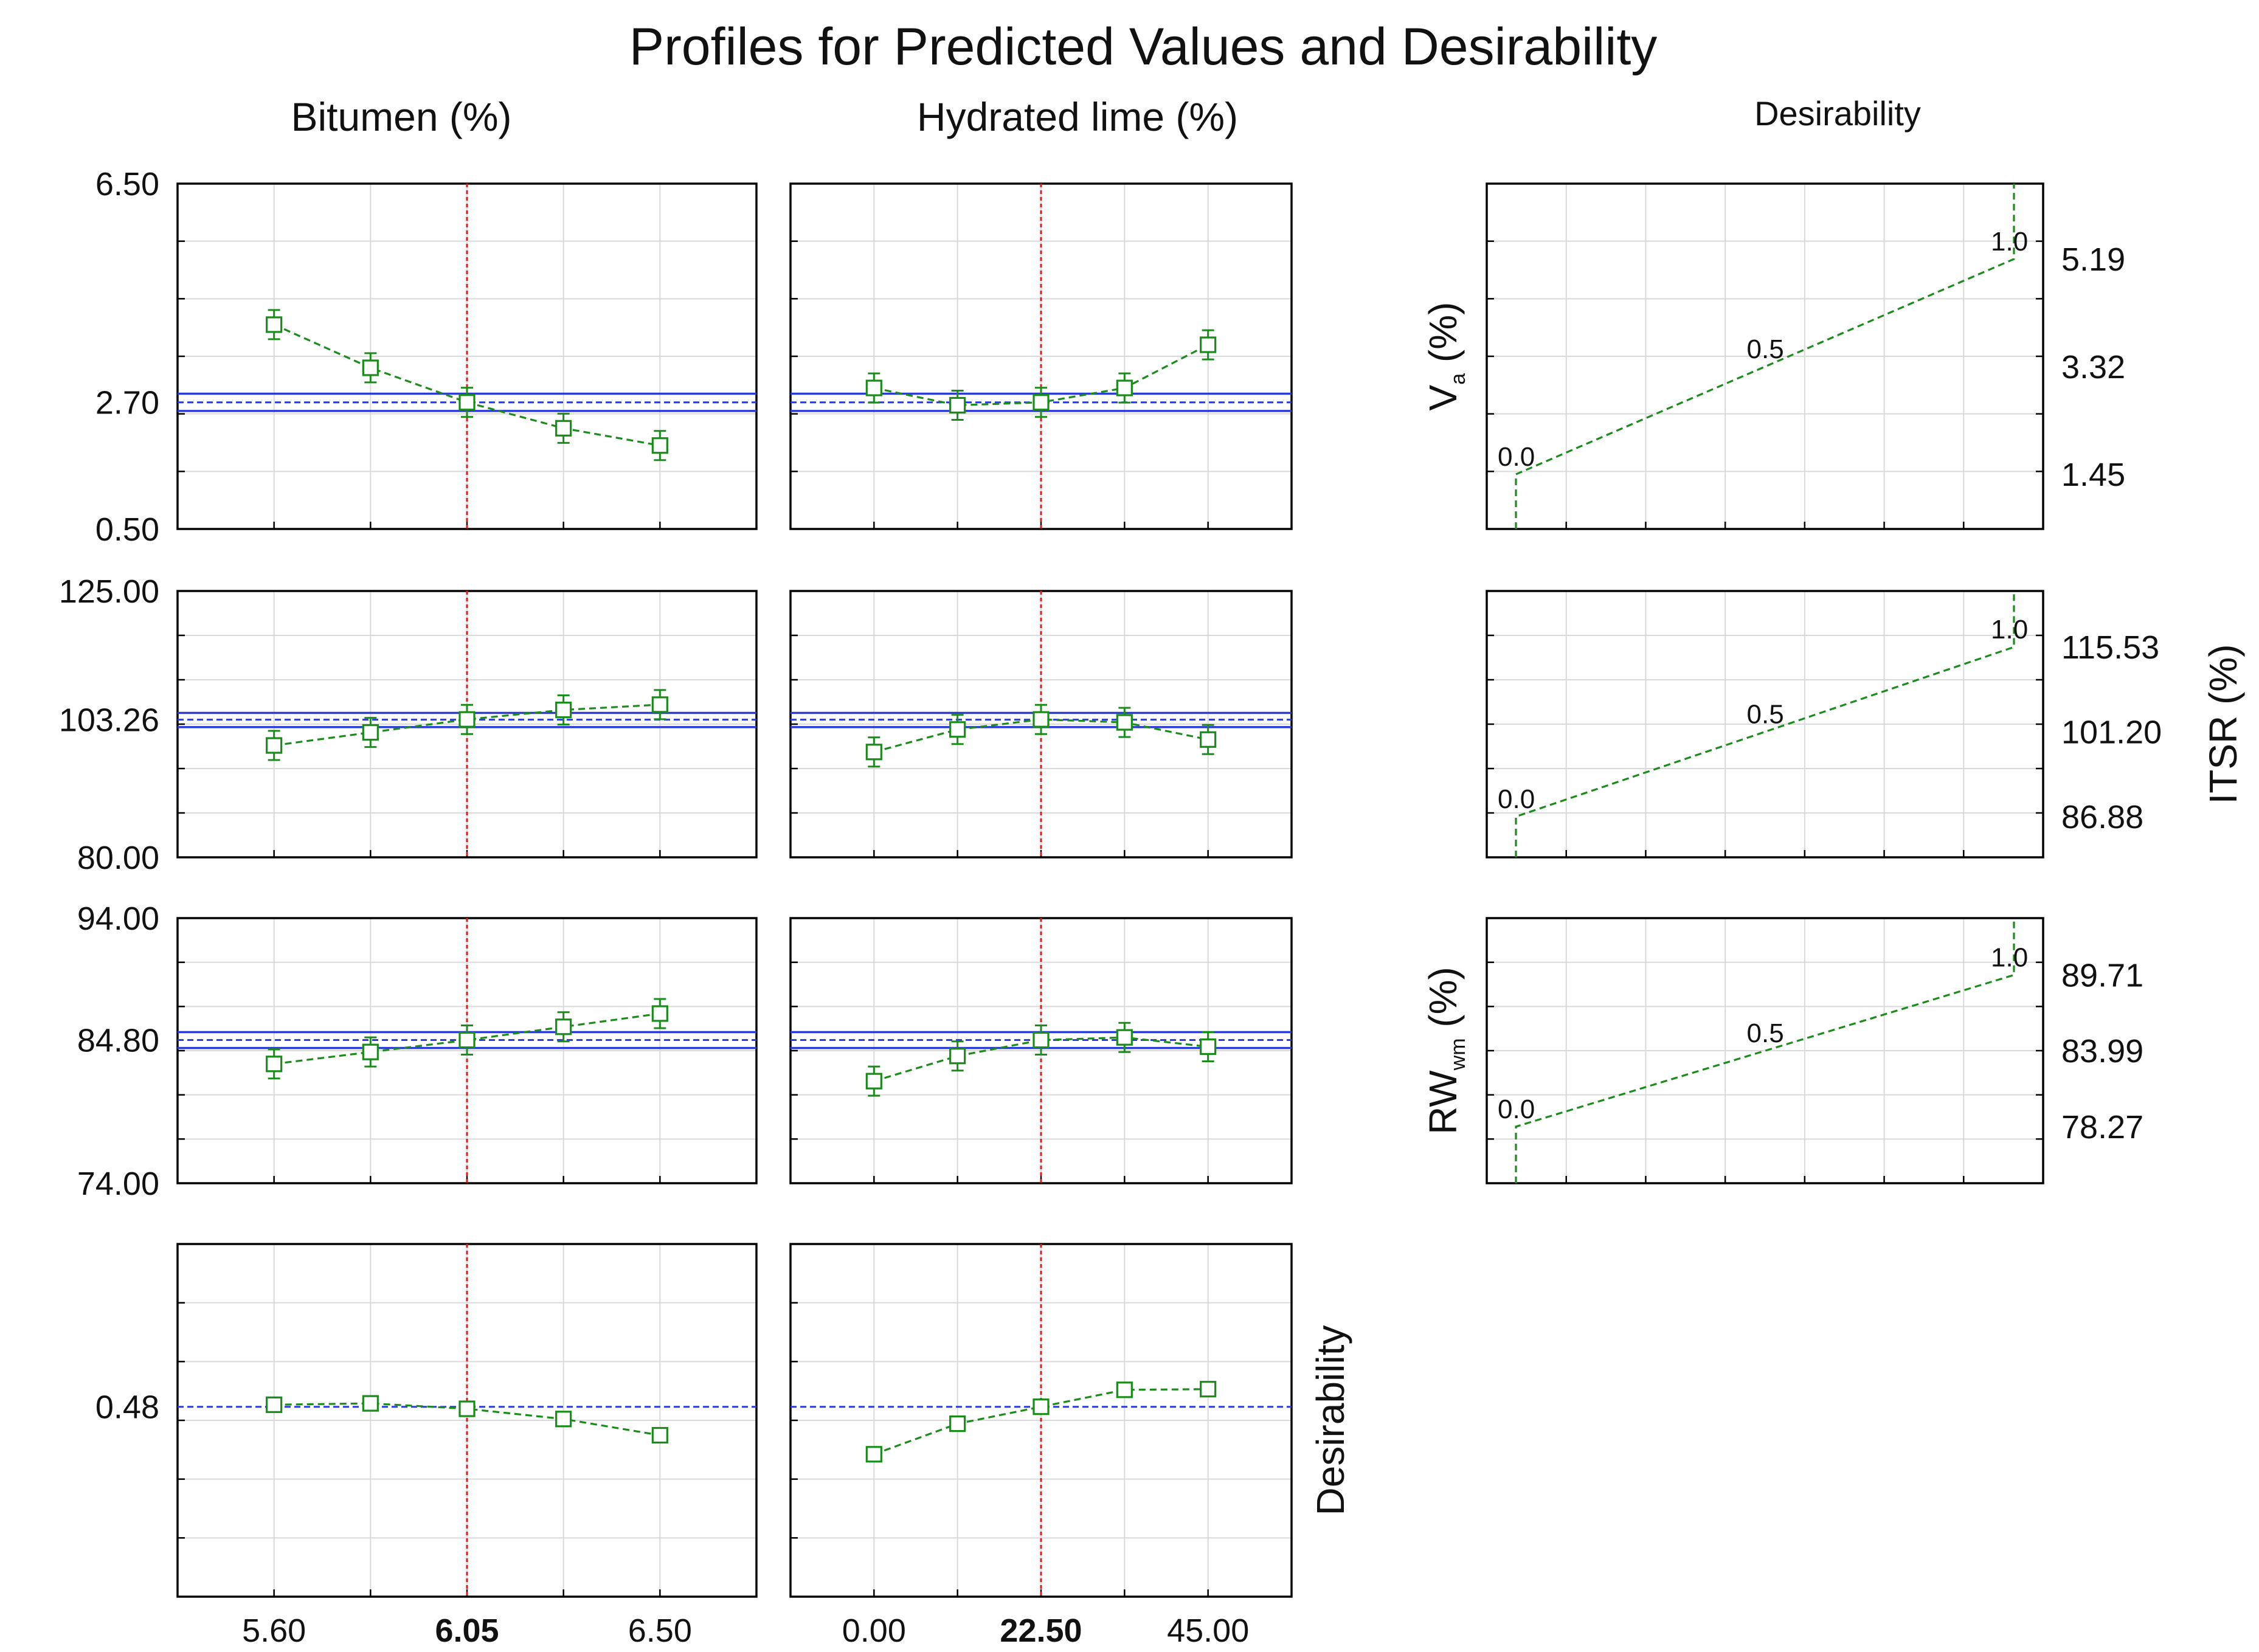 This screenshot has width=2259, height=1652. I want to click on y-tick-label: 0.50, so click(127, 529).